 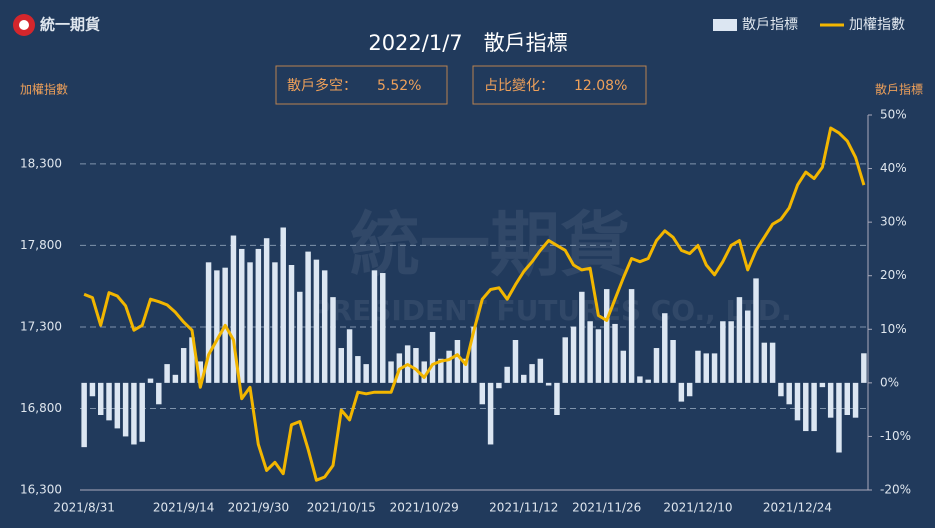 I want to click on annotation-value: 5.52%, so click(x=399, y=86).